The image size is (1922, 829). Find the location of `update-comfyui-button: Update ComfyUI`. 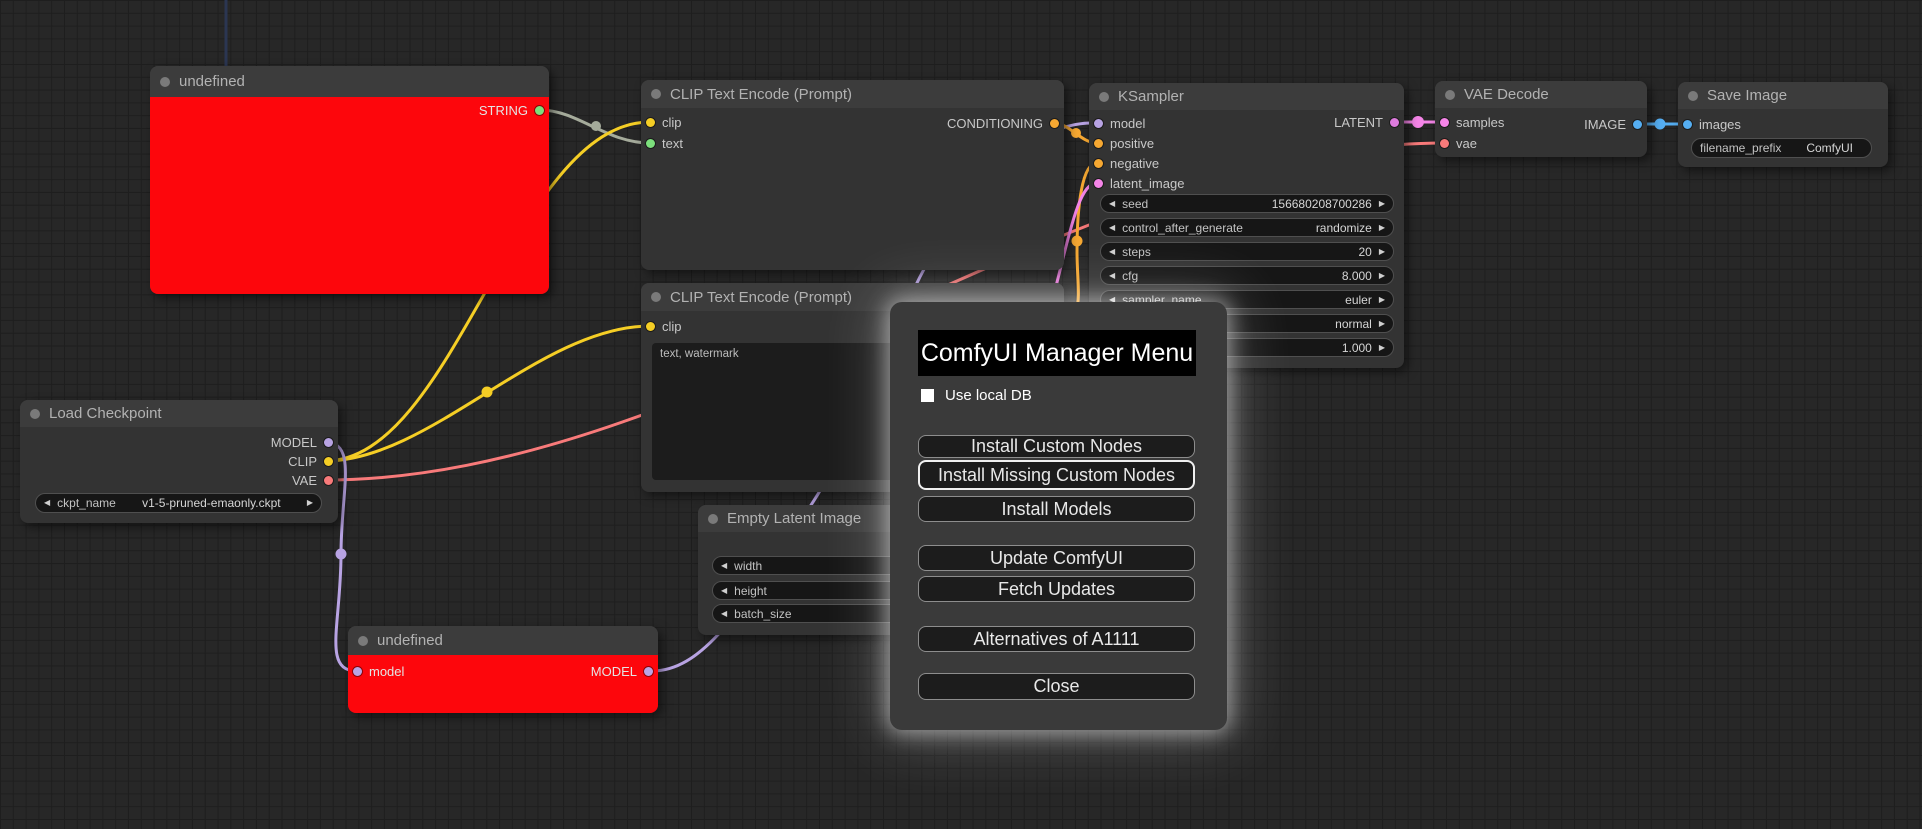

update-comfyui-button: Update ComfyUI is located at coordinates (1056, 558).